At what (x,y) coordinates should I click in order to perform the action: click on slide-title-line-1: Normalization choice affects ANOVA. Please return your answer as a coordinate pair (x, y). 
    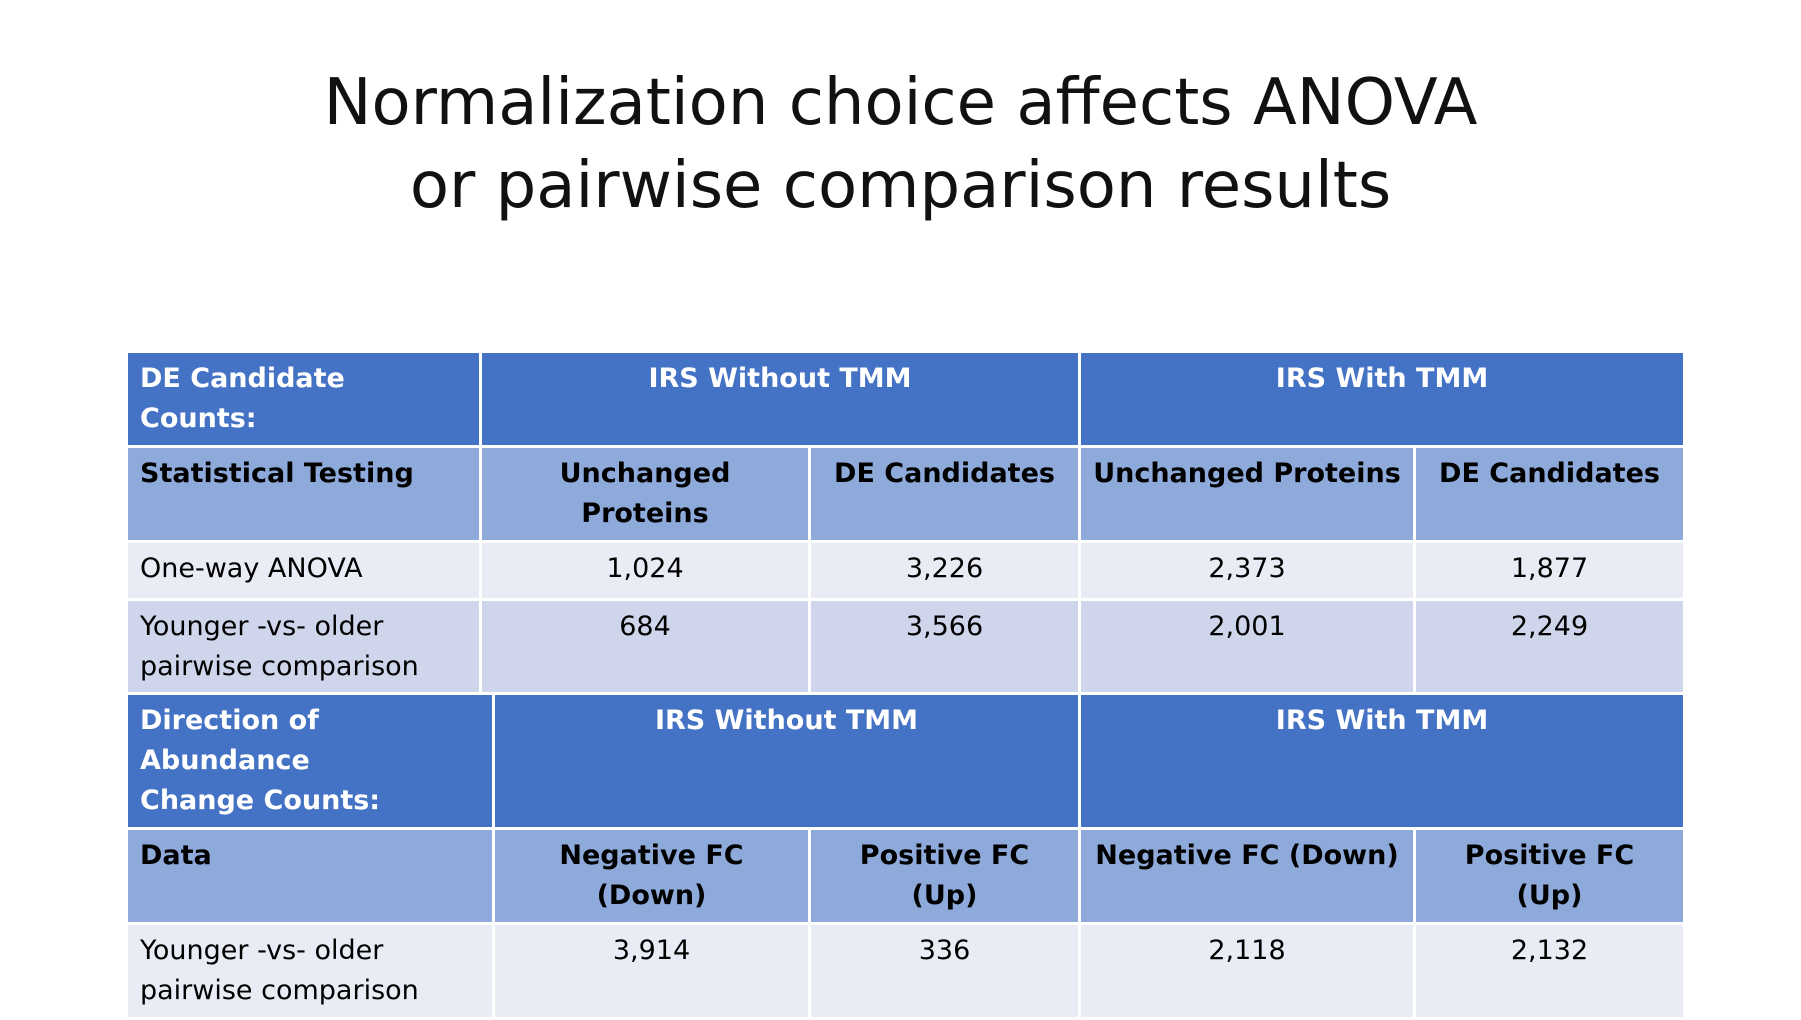
    Looking at the image, I should click on (900, 103).